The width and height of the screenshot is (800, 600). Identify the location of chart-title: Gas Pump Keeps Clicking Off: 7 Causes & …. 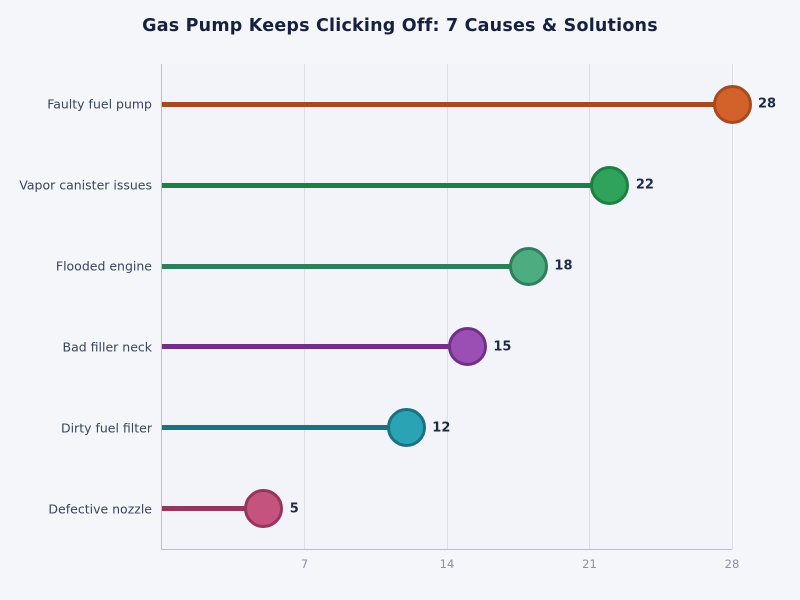
(400, 26).